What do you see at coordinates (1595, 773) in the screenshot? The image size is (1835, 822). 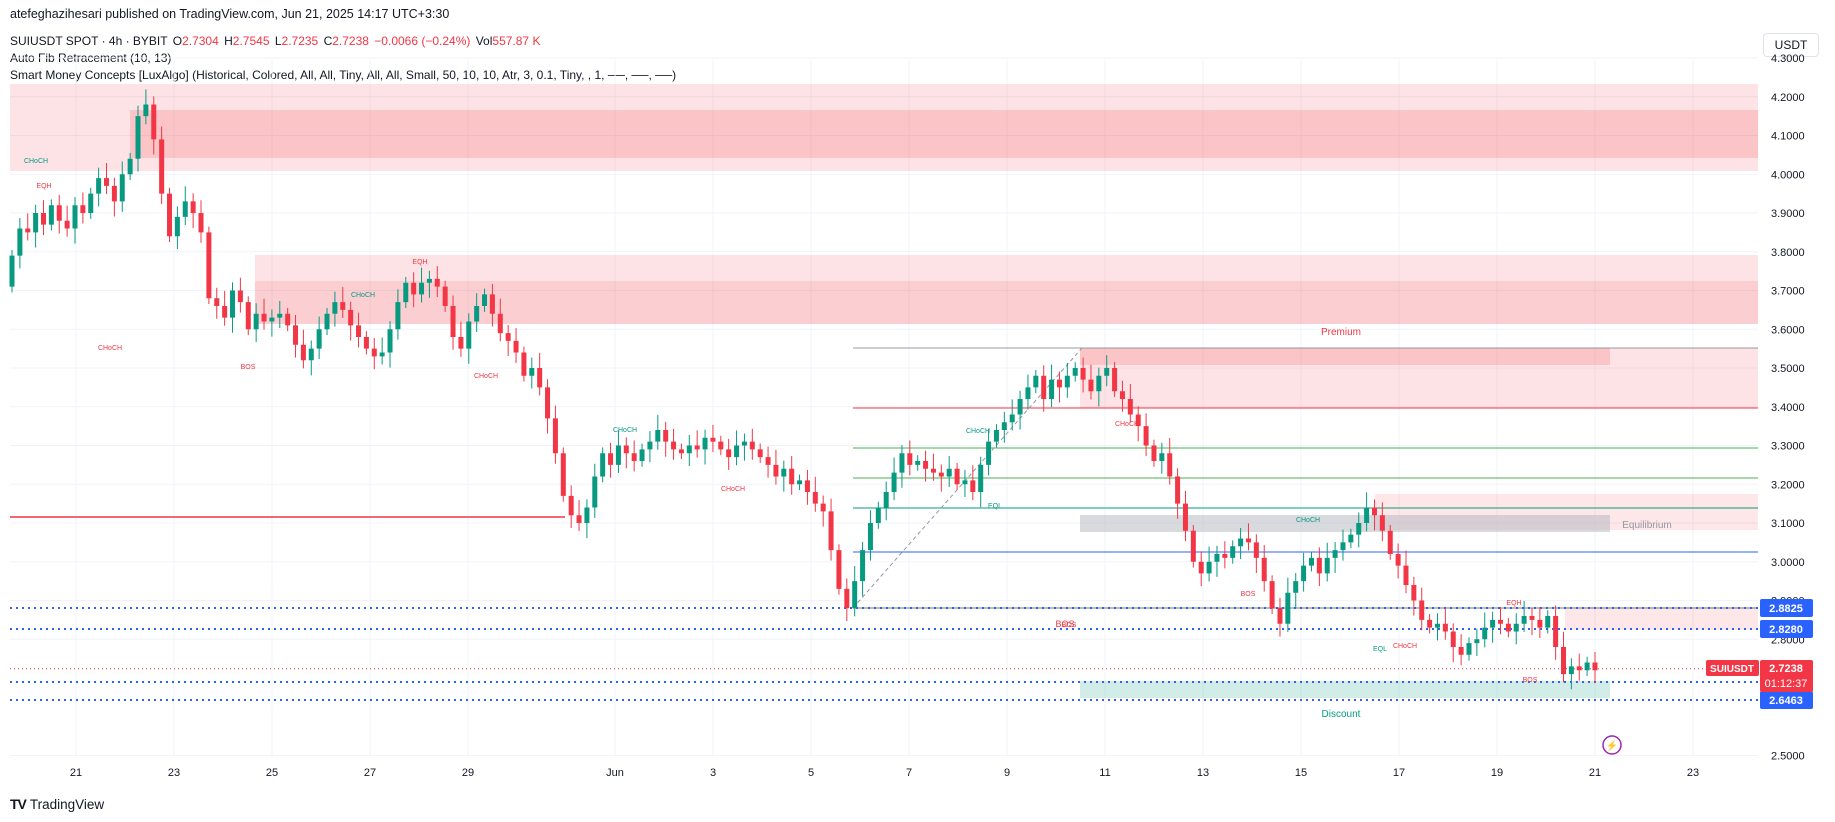 I see `x-tick-label: 21` at bounding box center [1595, 773].